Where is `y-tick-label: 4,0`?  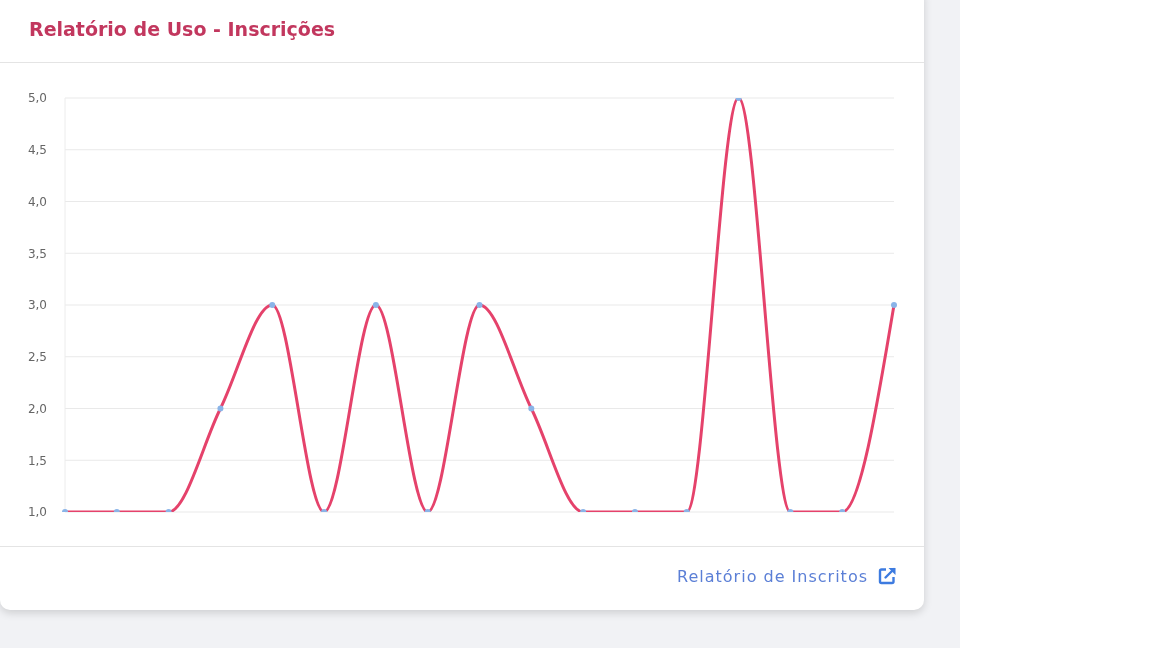
y-tick-label: 4,0 is located at coordinates (37, 201).